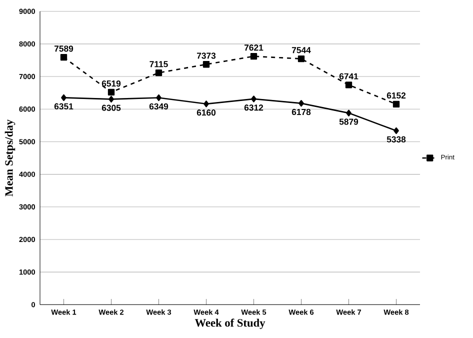 The height and width of the screenshot is (338, 473). I want to click on data-label: 6305, so click(111, 107).